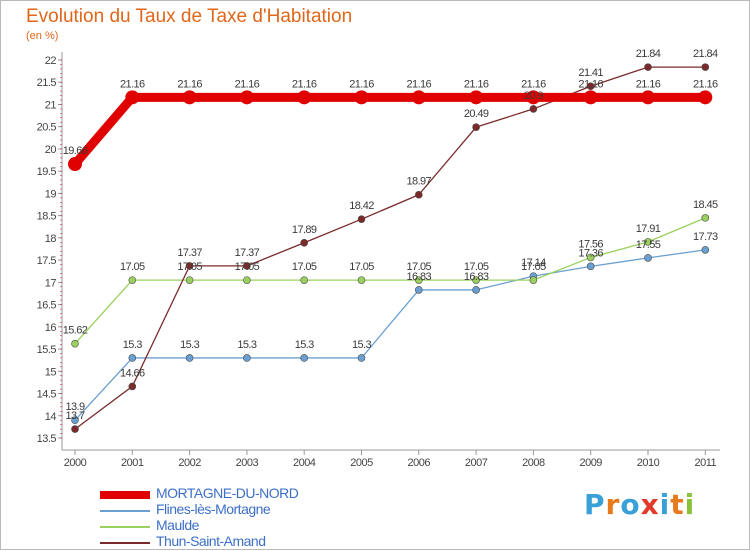 The image size is (750, 551). Describe the element at coordinates (595, 504) in the screenshot. I see `logo-letter: P` at that location.